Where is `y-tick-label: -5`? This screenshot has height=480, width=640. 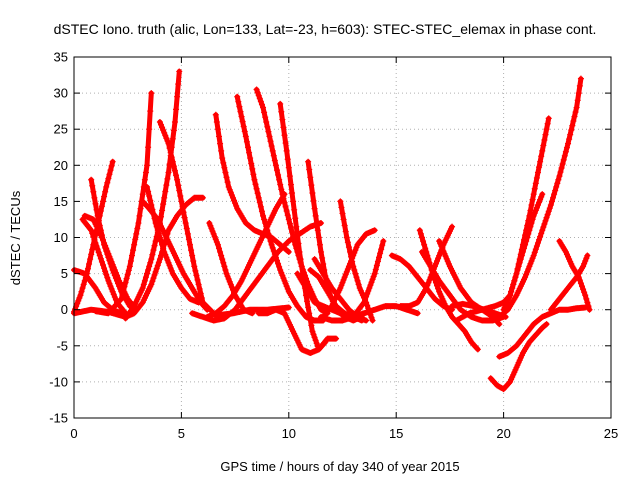 y-tick-label: -5 is located at coordinates (62, 345).